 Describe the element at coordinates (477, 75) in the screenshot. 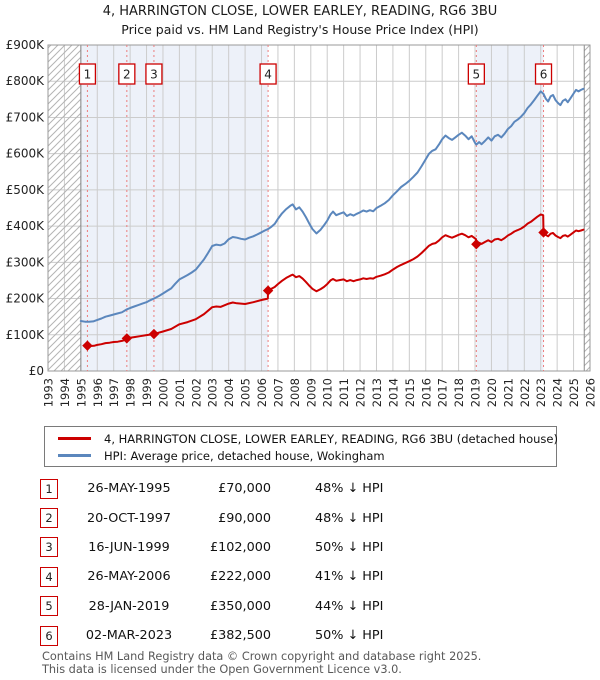

I see `marker-label-5: 5` at that location.